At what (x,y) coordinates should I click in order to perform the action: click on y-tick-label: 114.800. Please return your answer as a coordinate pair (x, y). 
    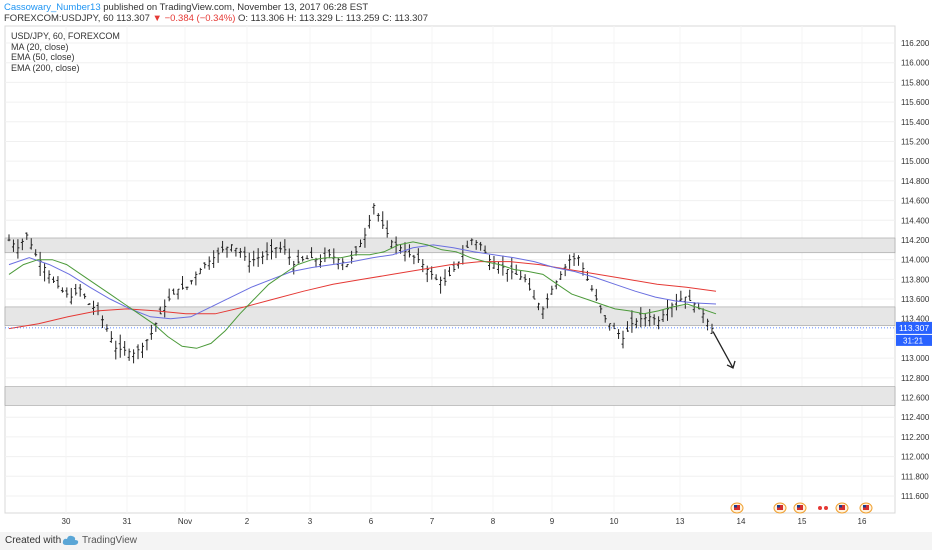
    Looking at the image, I should click on (915, 181).